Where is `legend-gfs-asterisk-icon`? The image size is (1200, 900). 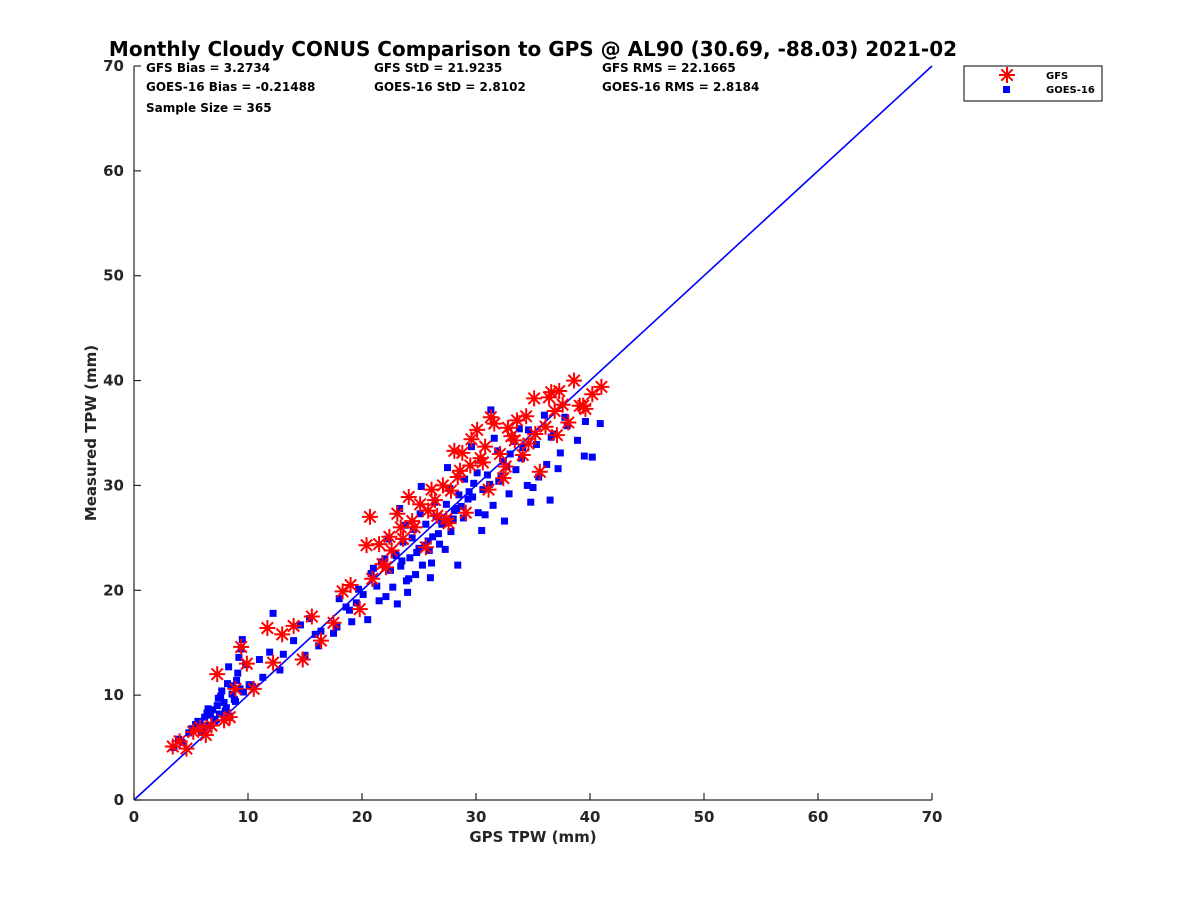 legend-gfs-asterisk-icon is located at coordinates (1007, 75).